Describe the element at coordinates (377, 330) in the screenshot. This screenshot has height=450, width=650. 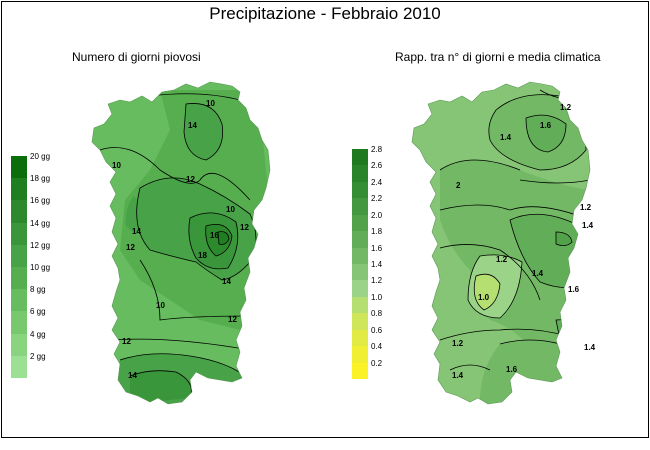
I see `legend-label: 0.6` at that location.